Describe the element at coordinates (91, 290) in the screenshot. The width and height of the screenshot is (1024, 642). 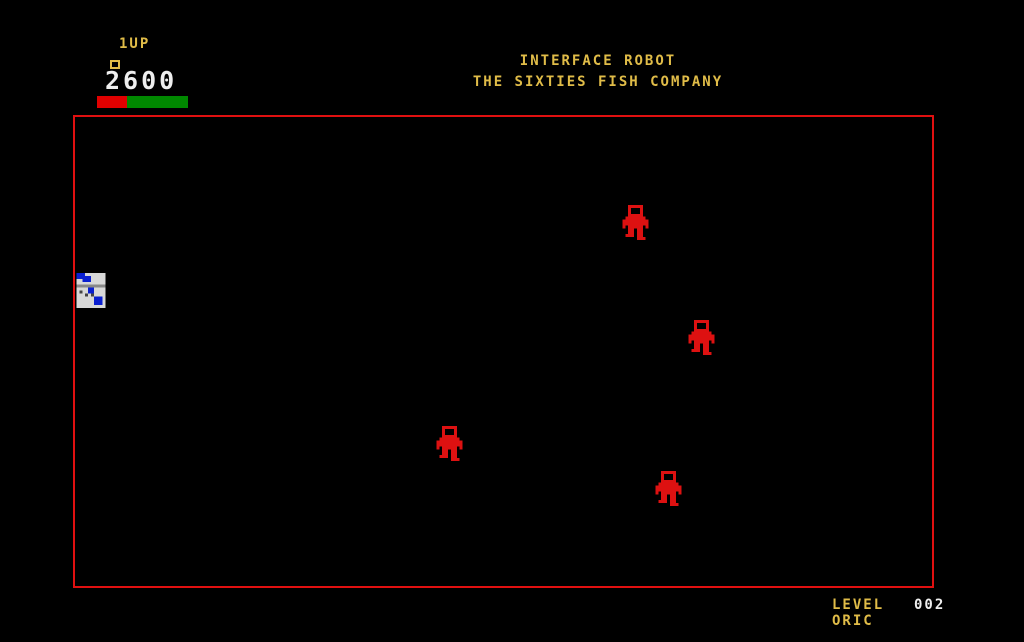
I see `player-ship-icon` at that location.